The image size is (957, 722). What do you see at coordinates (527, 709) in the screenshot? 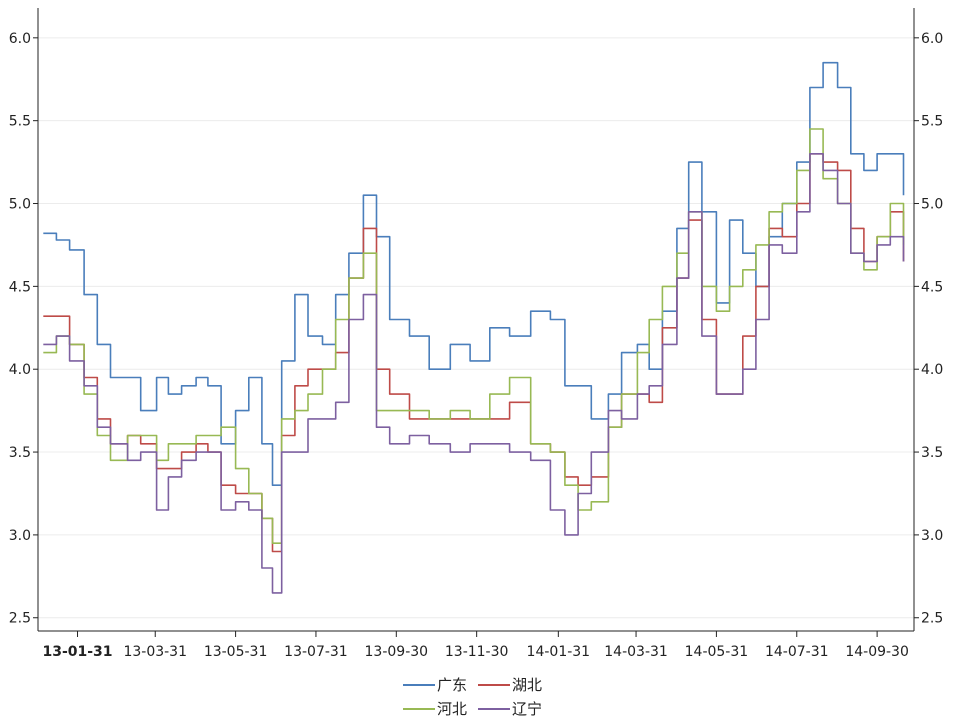
I see `legend-label-3: 辽宁` at bounding box center [527, 709].